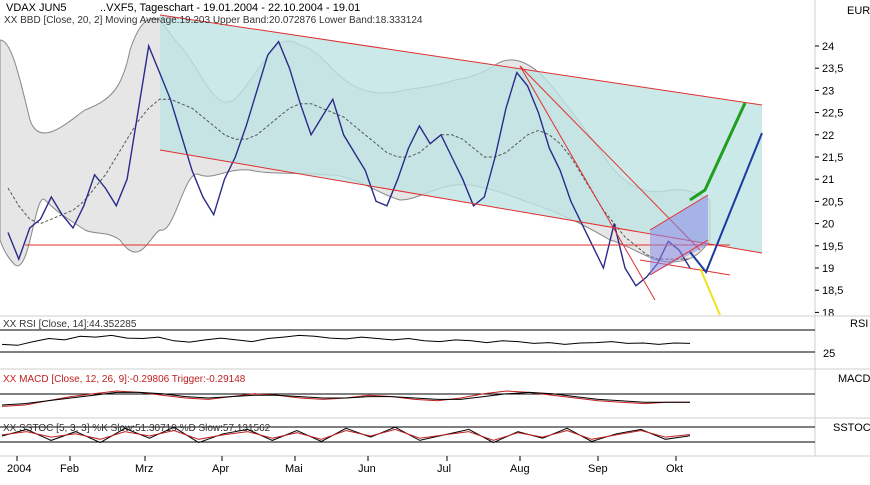  What do you see at coordinates (346, 340) in the screenshot?
I see `rsi-line` at bounding box center [346, 340].